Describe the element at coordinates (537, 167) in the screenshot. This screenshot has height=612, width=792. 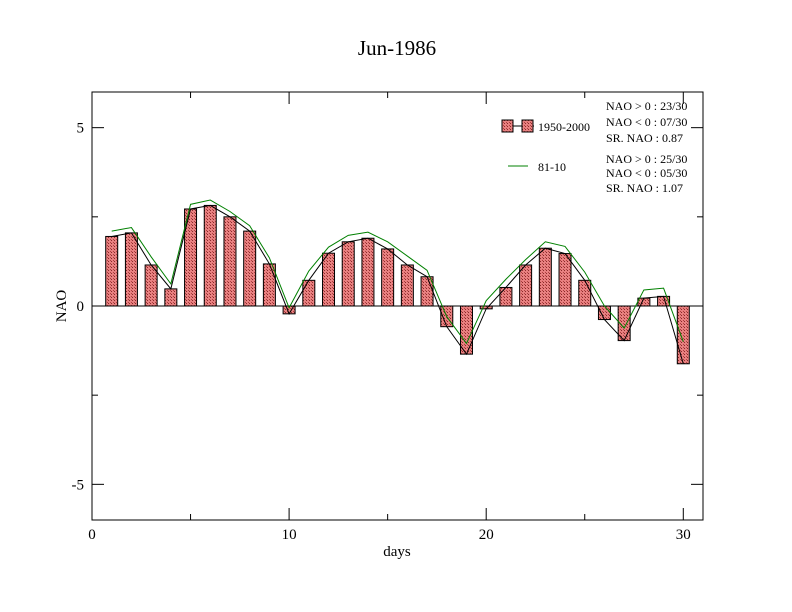
I see `legend-entry-81-10: 81-10` at that location.